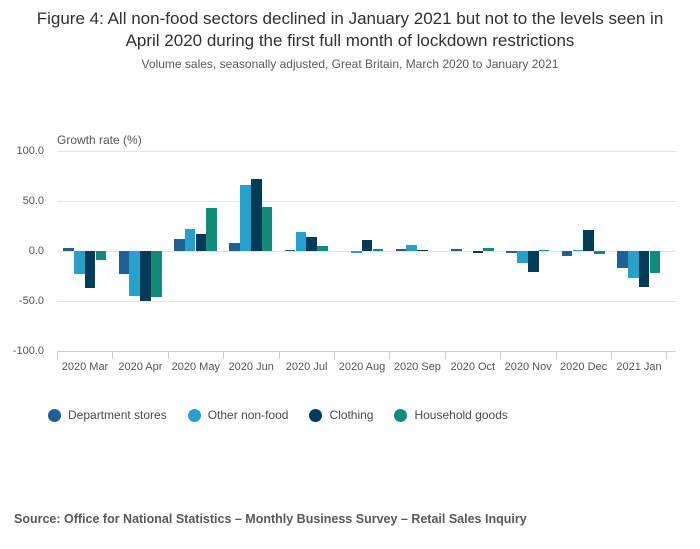  What do you see at coordinates (140, 367) in the screenshot?
I see `x-tick-label: 2020 Apr` at bounding box center [140, 367].